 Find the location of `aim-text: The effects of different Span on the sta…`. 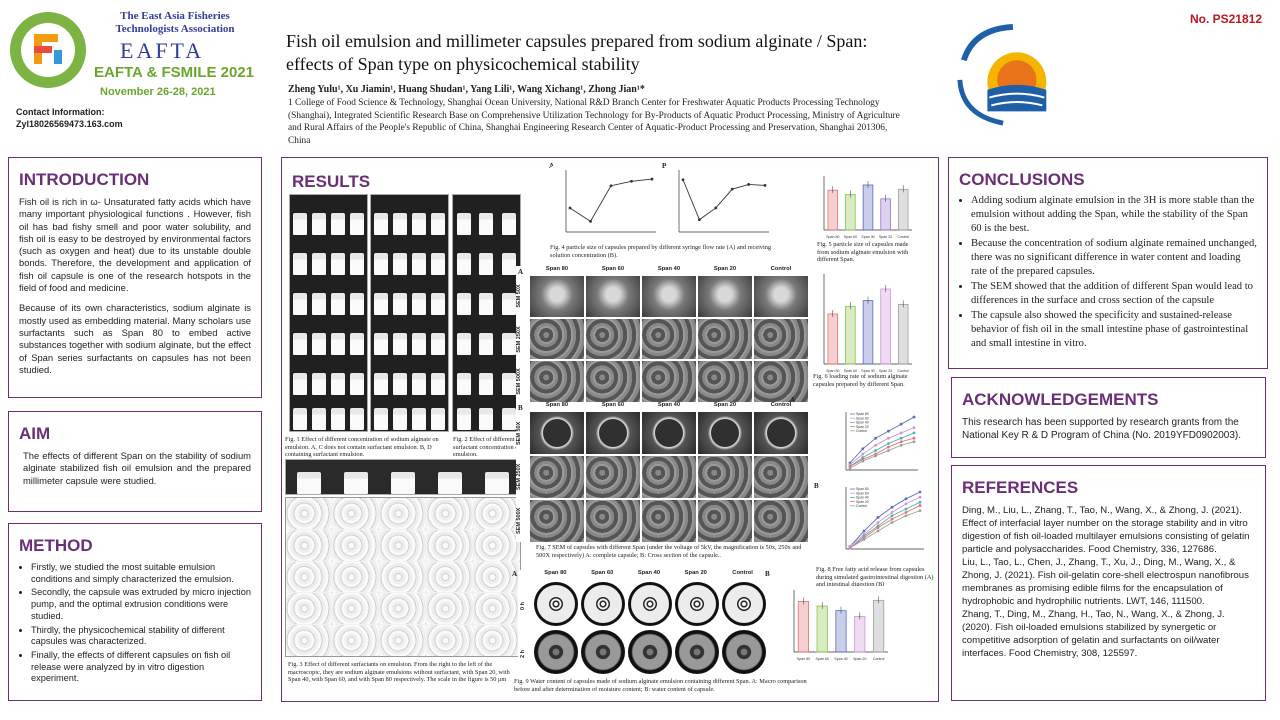

aim-text: The effects of different Span on the sta… is located at coordinates (137, 468).